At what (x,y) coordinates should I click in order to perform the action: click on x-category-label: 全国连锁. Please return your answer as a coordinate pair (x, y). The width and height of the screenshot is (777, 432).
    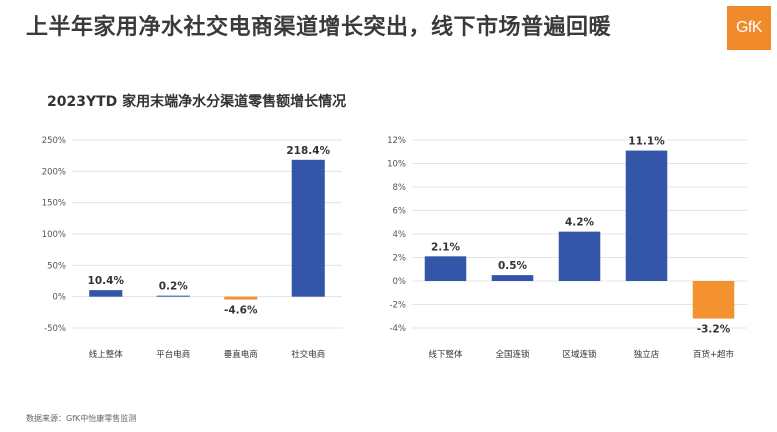
    Looking at the image, I should click on (512, 354).